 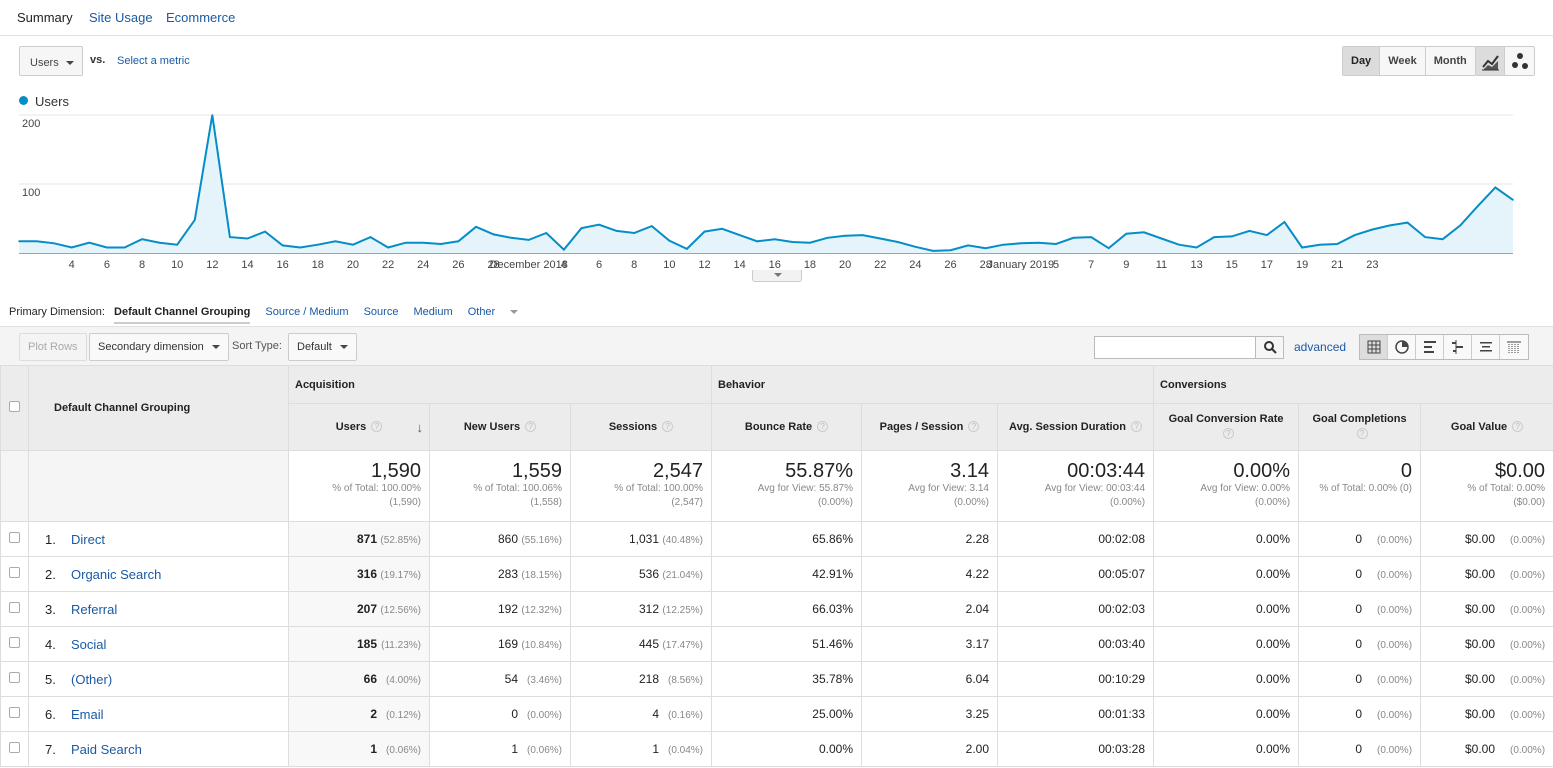 I want to click on pivot-view-button, so click(x=1514, y=347).